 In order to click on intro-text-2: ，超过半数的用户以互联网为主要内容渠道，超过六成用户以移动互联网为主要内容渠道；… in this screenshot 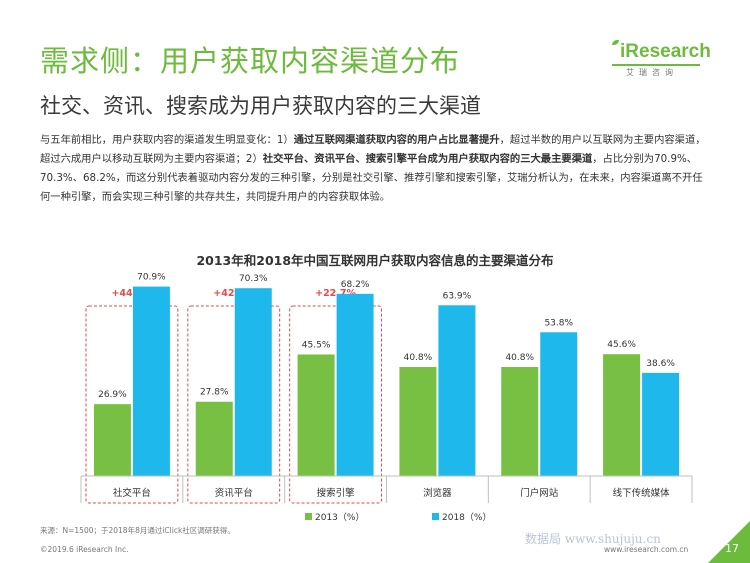, I will do `click(373, 149)`.